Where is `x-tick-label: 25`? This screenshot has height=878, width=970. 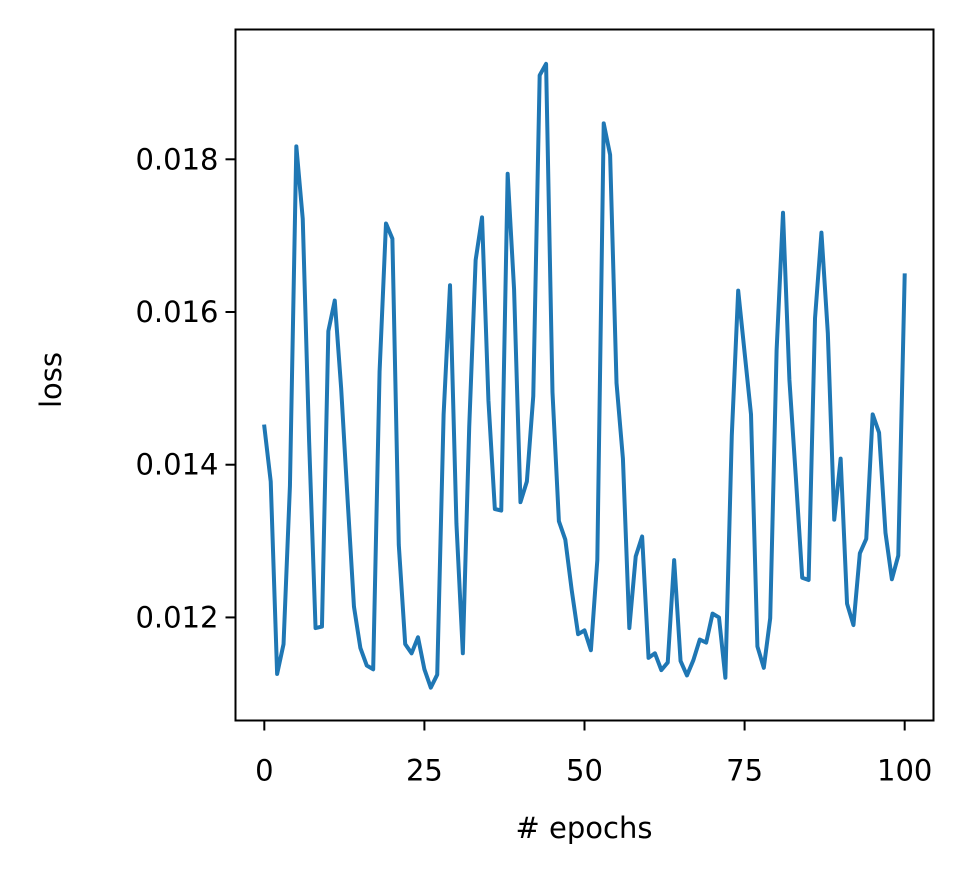
x-tick-label: 25 is located at coordinates (424, 771).